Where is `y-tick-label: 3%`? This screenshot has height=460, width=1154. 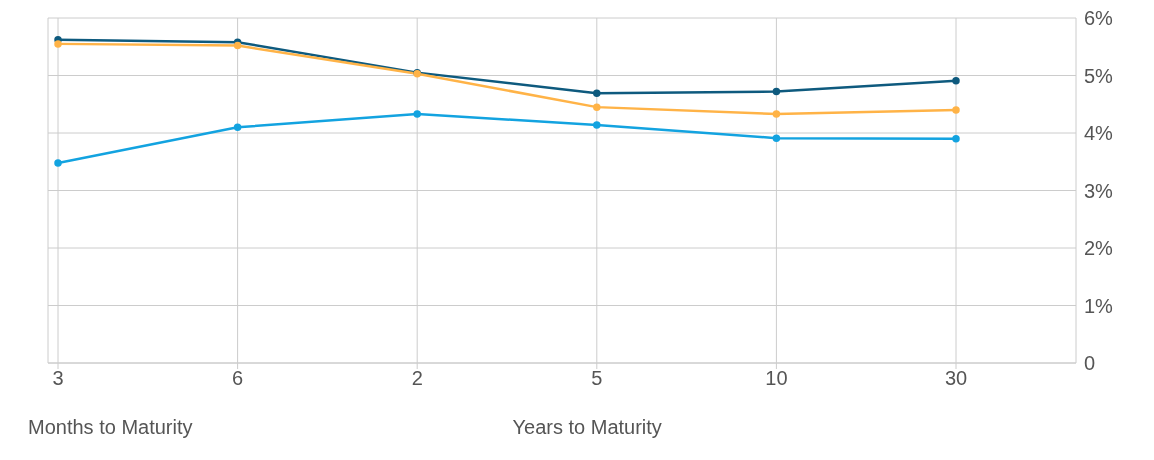
y-tick-label: 3% is located at coordinates (1099, 190).